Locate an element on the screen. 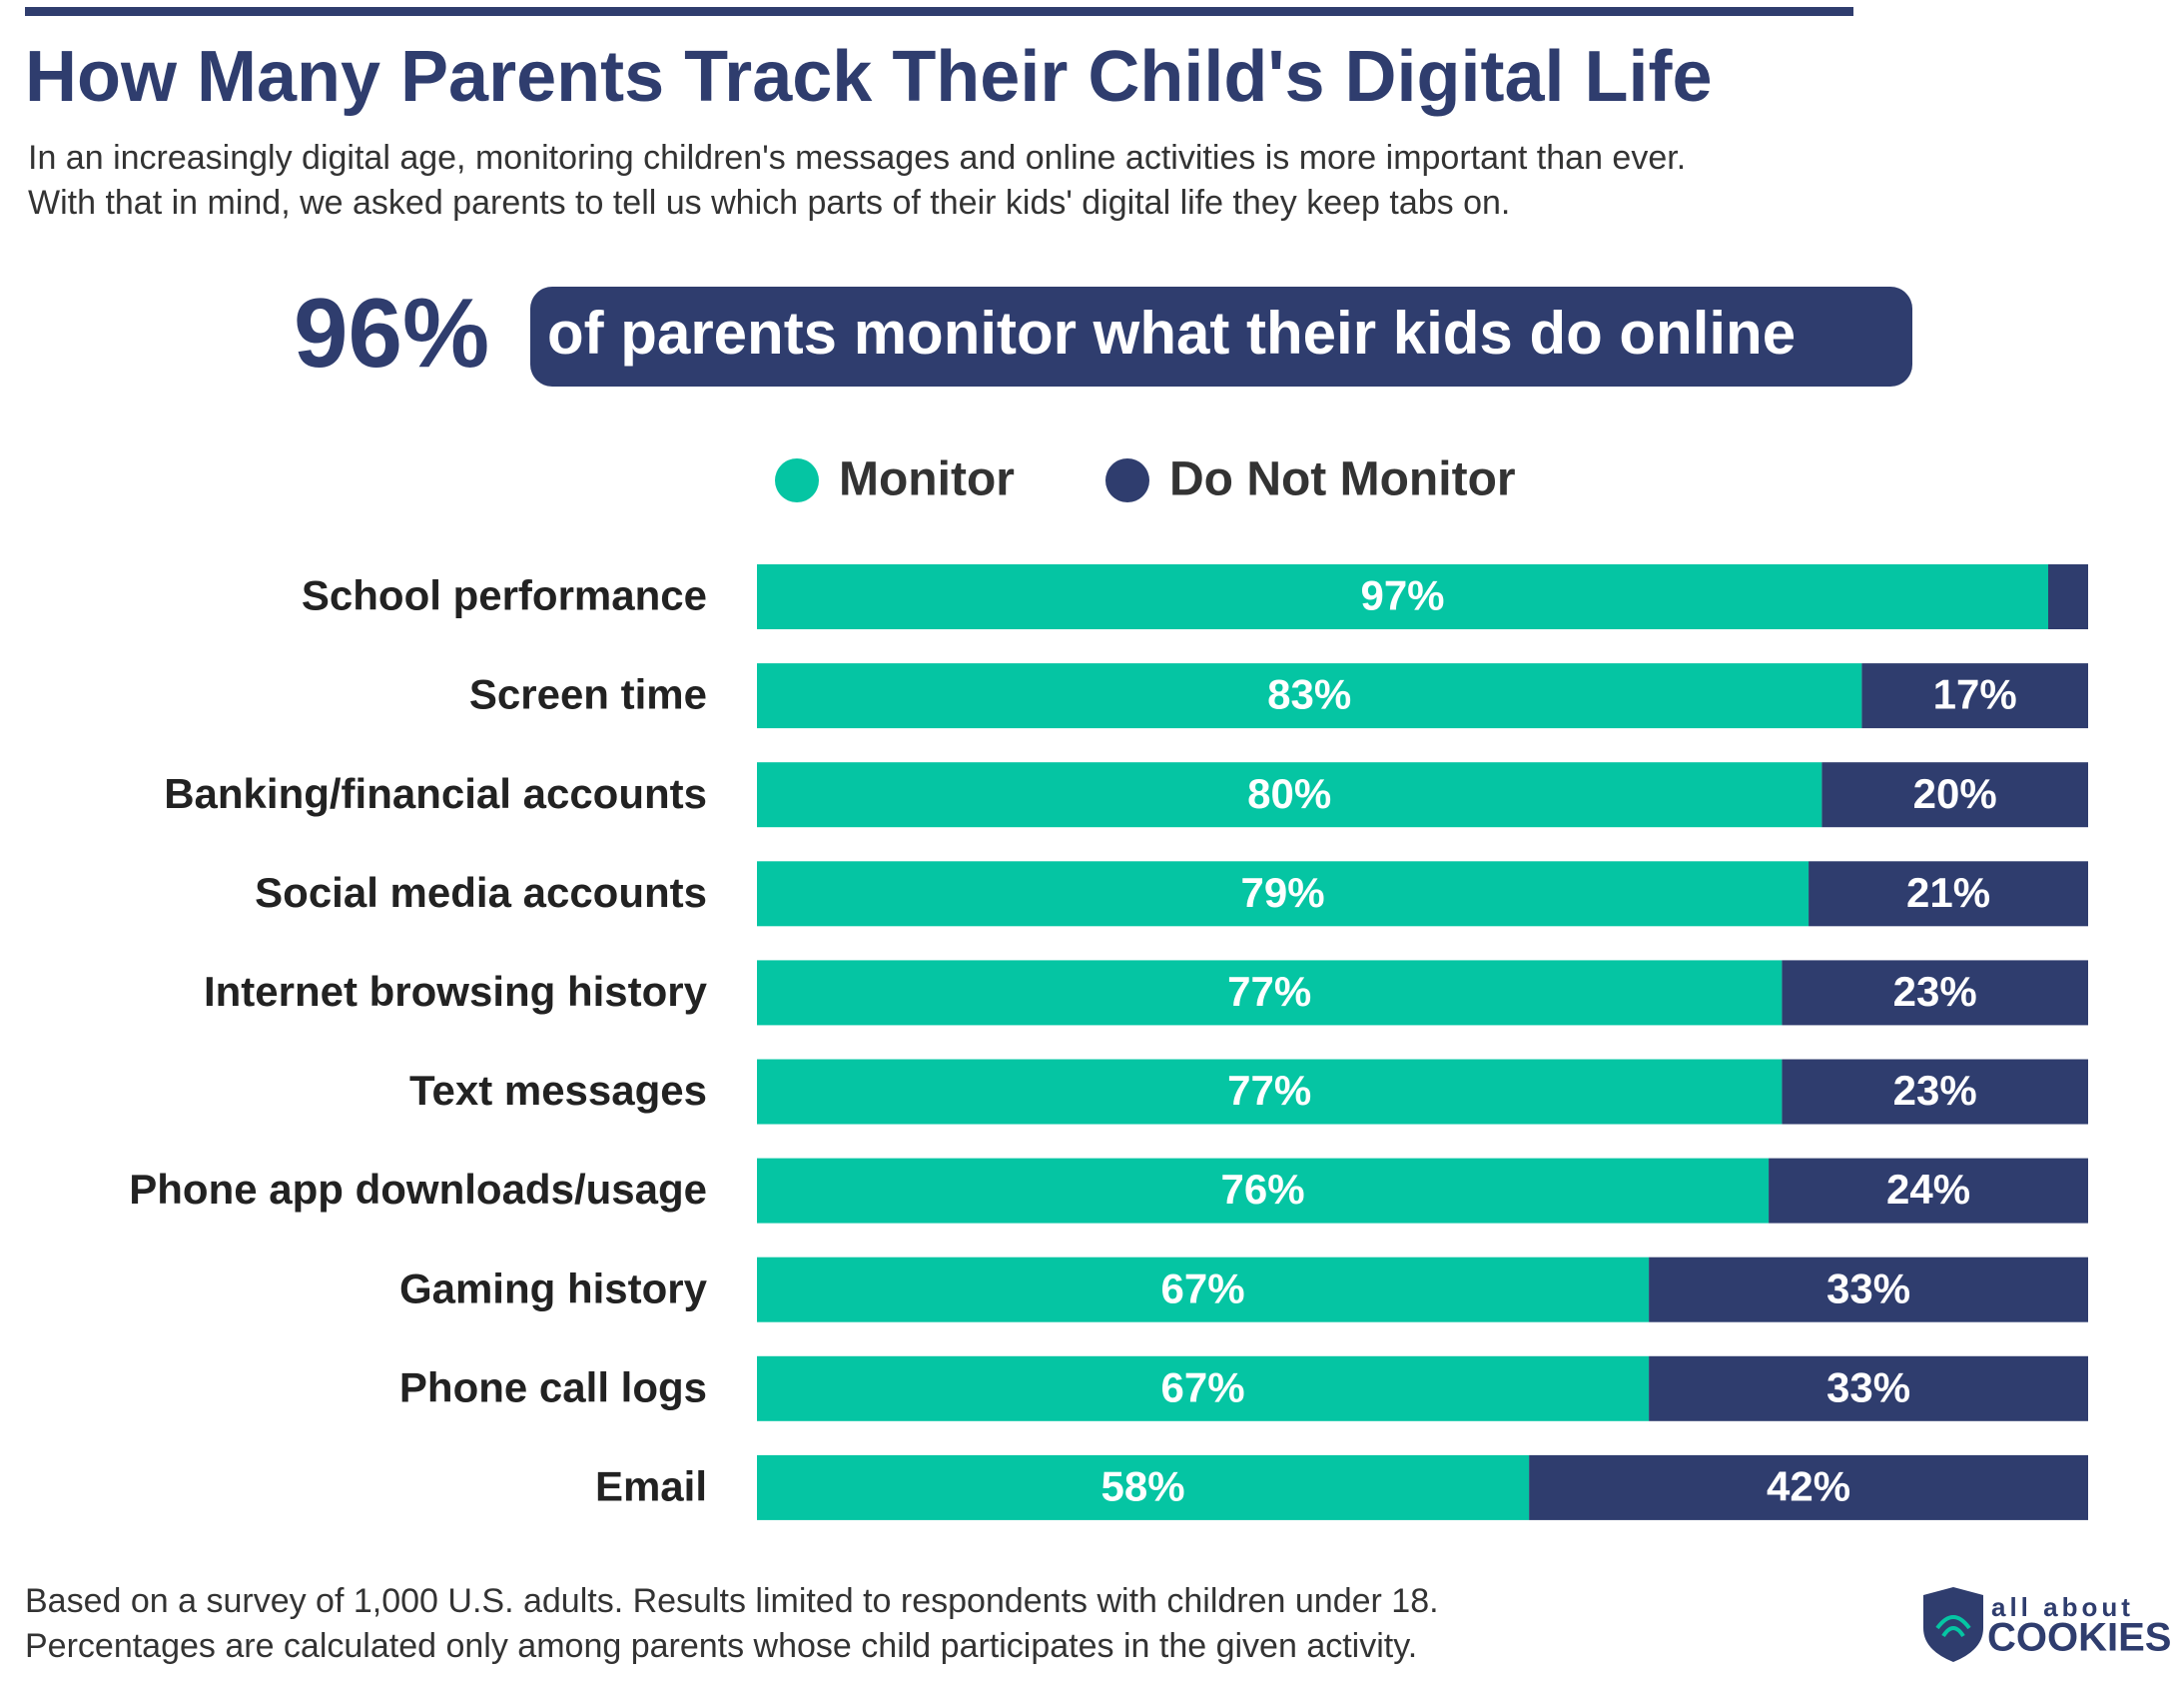  category-label: Screen time is located at coordinates (588, 694).